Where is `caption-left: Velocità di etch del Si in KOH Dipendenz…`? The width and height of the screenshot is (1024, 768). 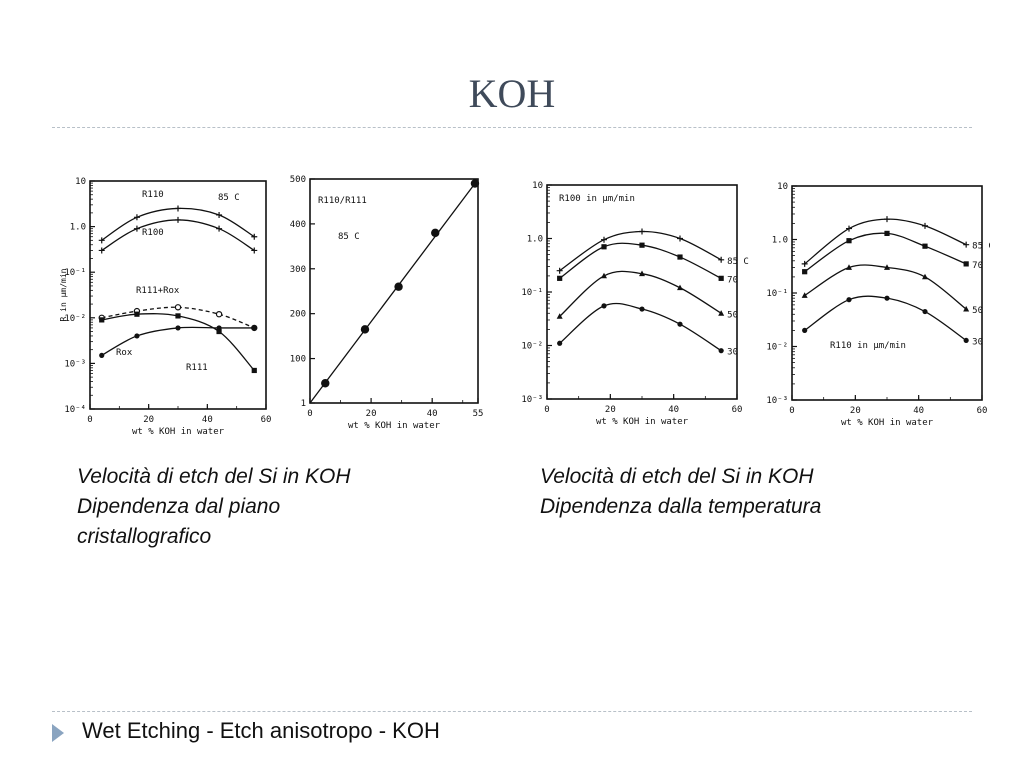 caption-left: Velocità di etch del Si in KOH Dipendenz… is located at coordinates (214, 507).